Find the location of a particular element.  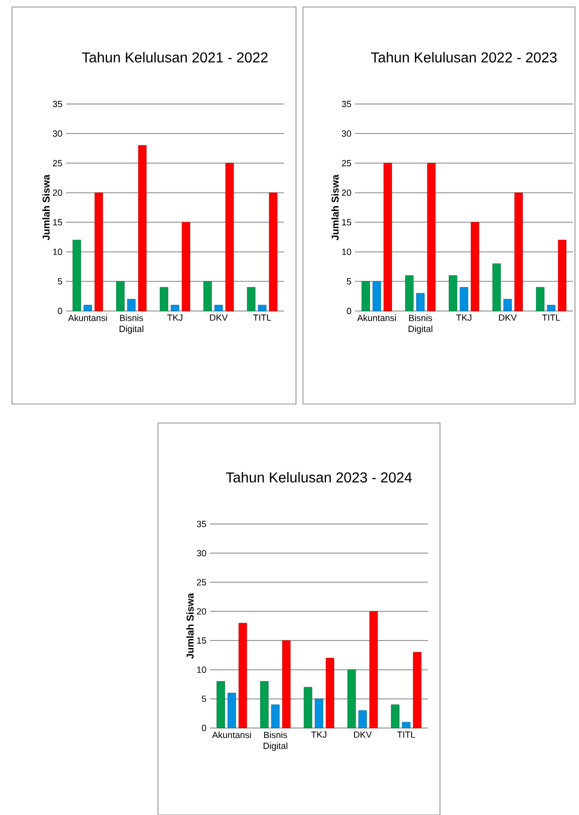

chart-title: Tahun Kelulusan 2023 - 2024 is located at coordinates (319, 477).